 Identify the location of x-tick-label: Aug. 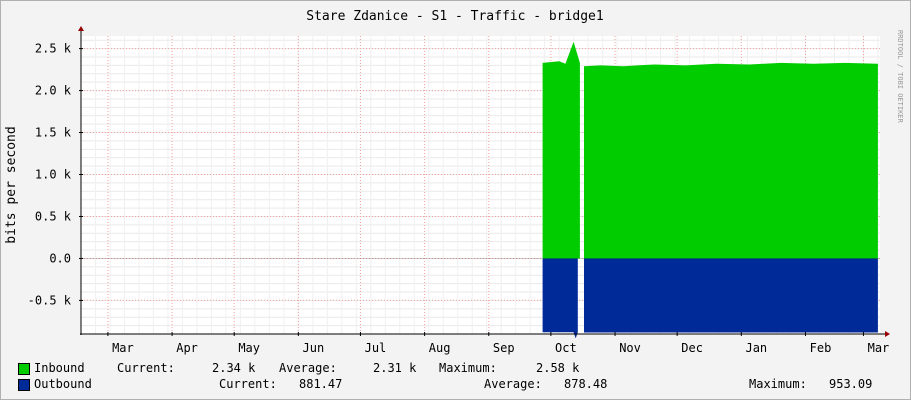
(440, 348).